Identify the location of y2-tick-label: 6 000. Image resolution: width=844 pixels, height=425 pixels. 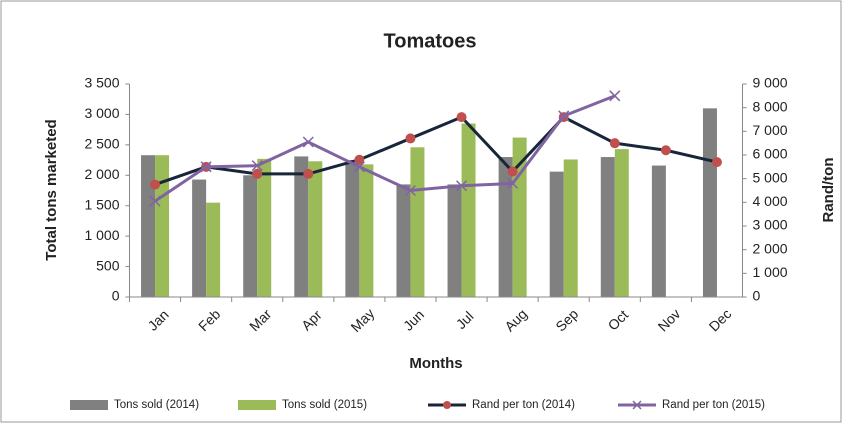
(770, 154).